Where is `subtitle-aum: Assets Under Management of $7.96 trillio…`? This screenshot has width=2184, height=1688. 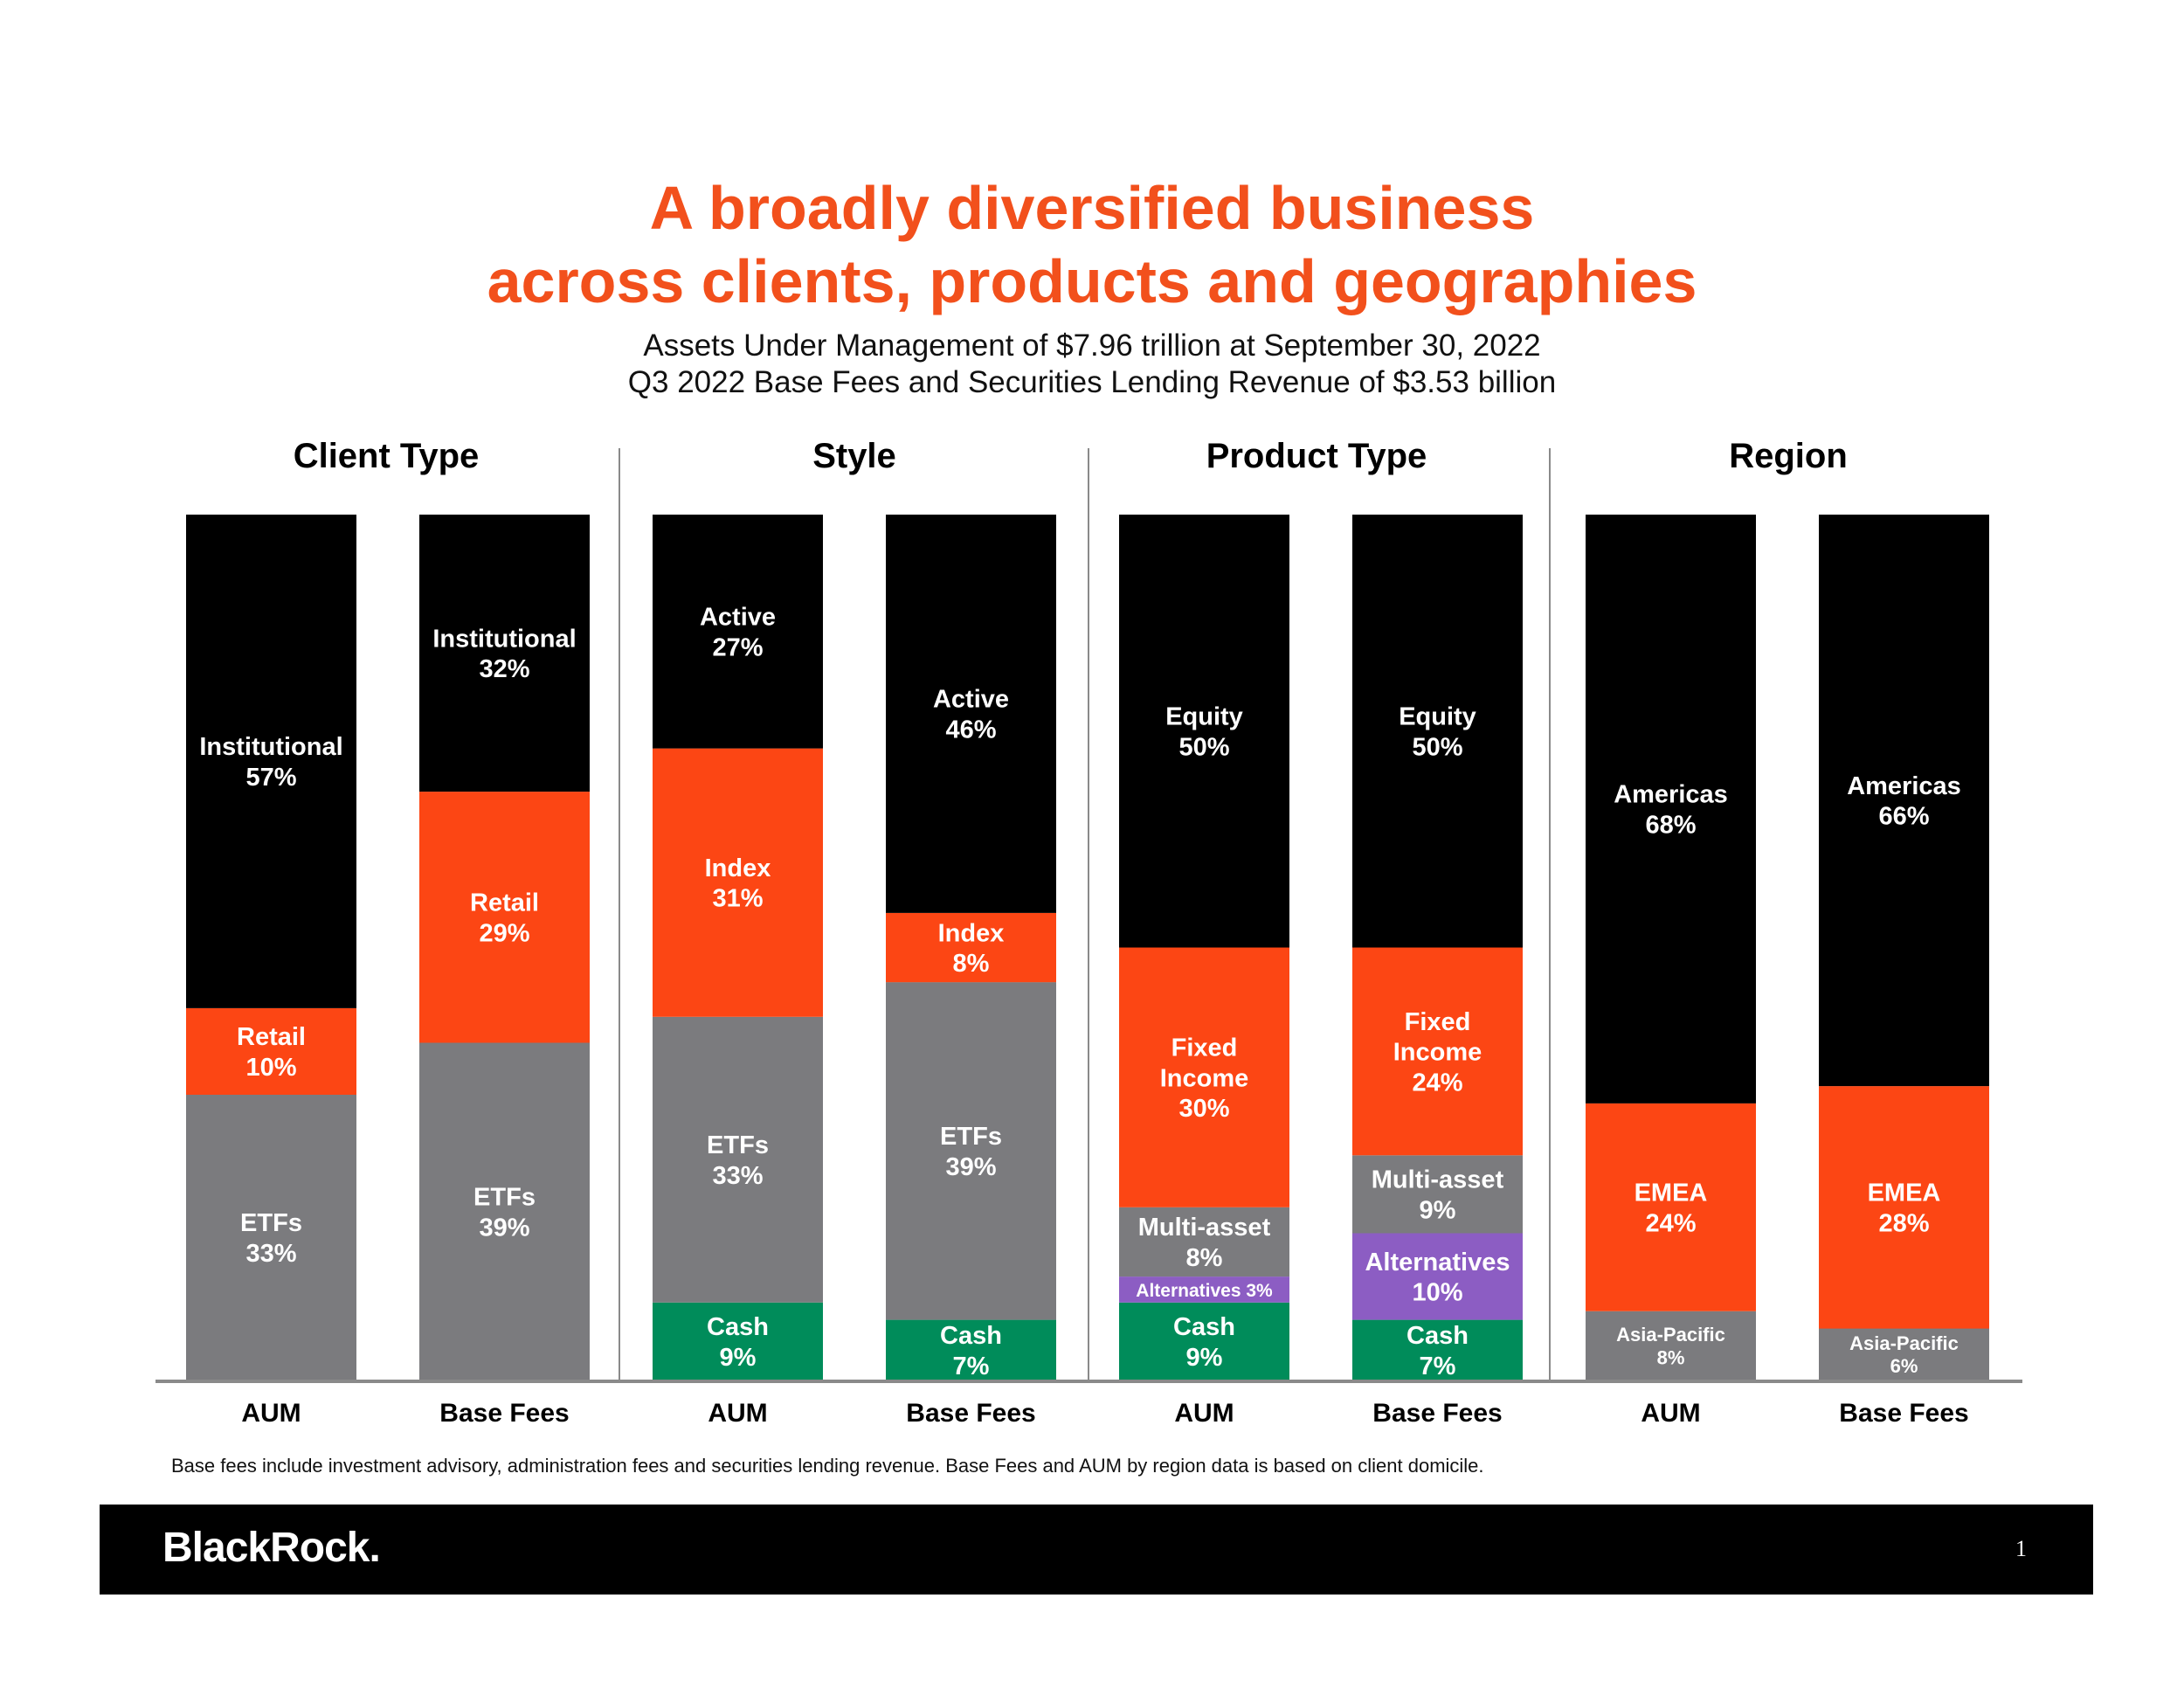
subtitle-aum: Assets Under Management of $7.96 trillio… is located at coordinates (1092, 346).